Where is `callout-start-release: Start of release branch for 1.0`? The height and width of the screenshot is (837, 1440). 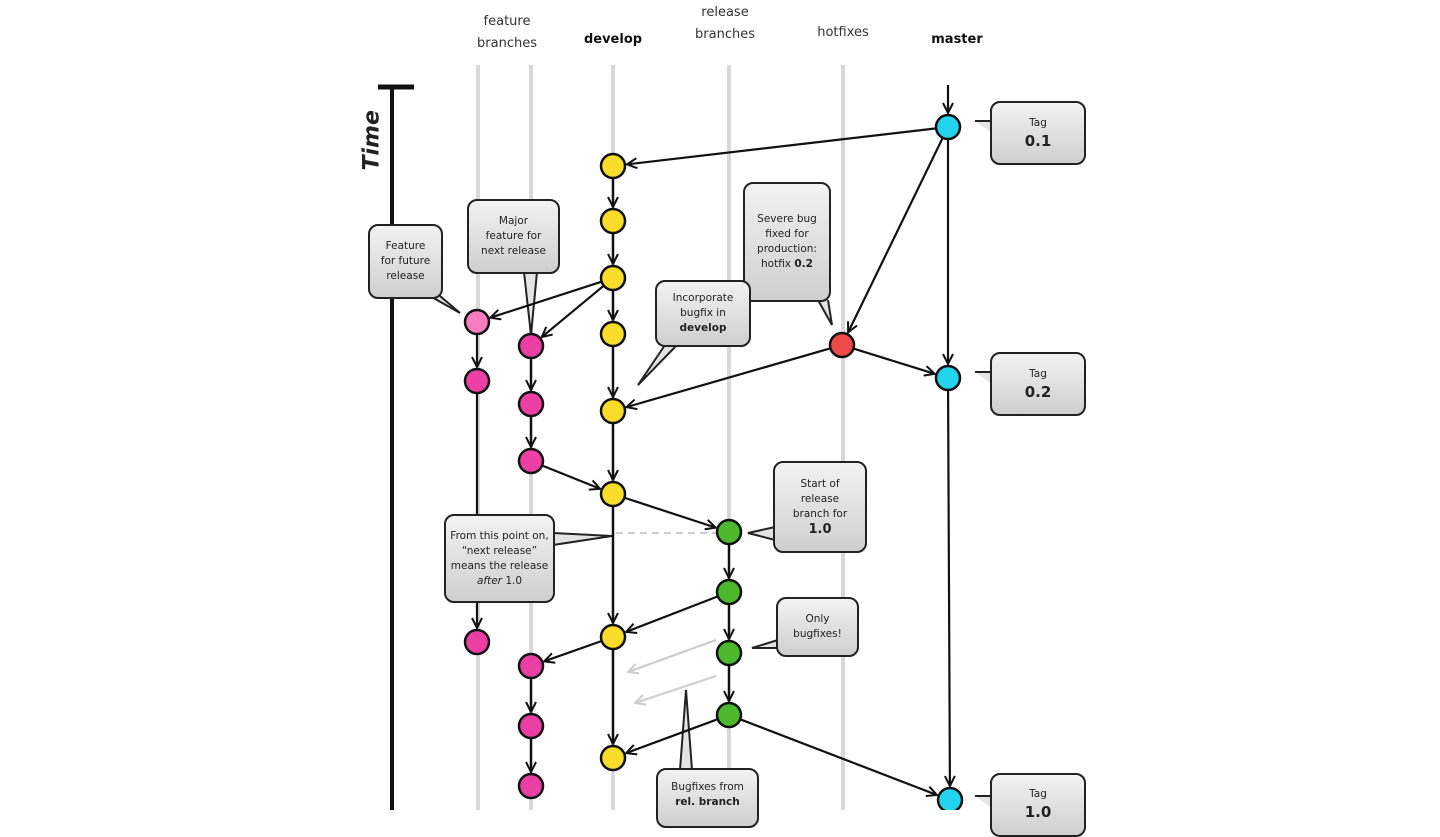
callout-start-release: Start of release branch for 1.0 is located at coordinates (820, 507).